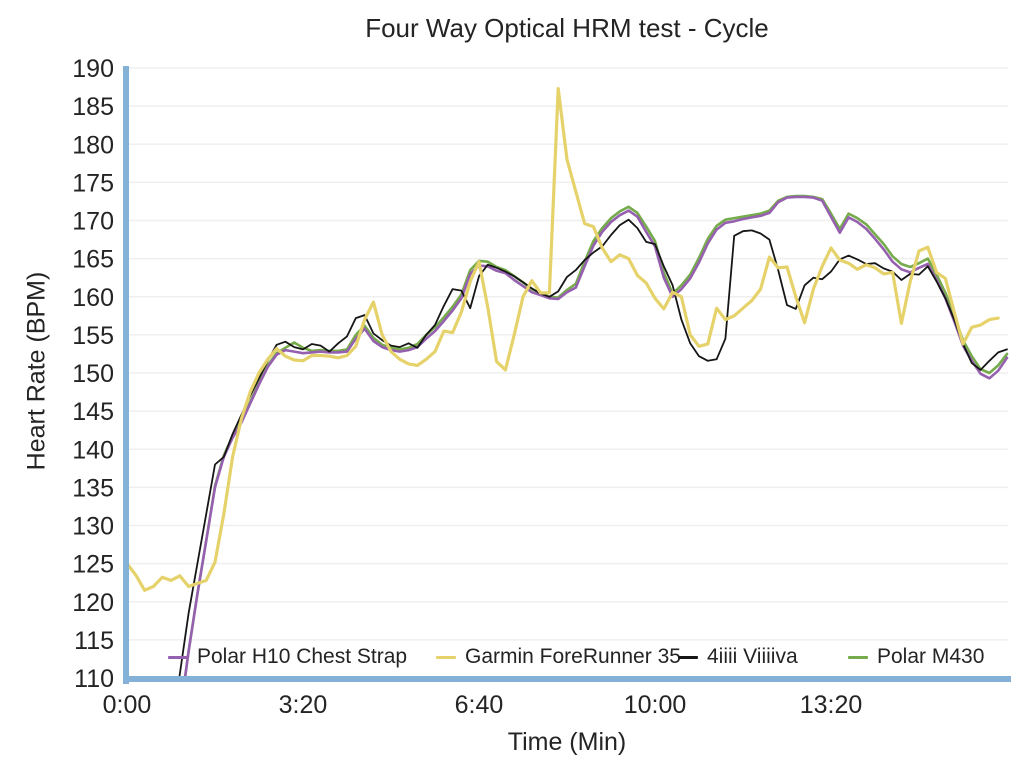  What do you see at coordinates (93, 107) in the screenshot?
I see `y-tick-label: 185` at bounding box center [93, 107].